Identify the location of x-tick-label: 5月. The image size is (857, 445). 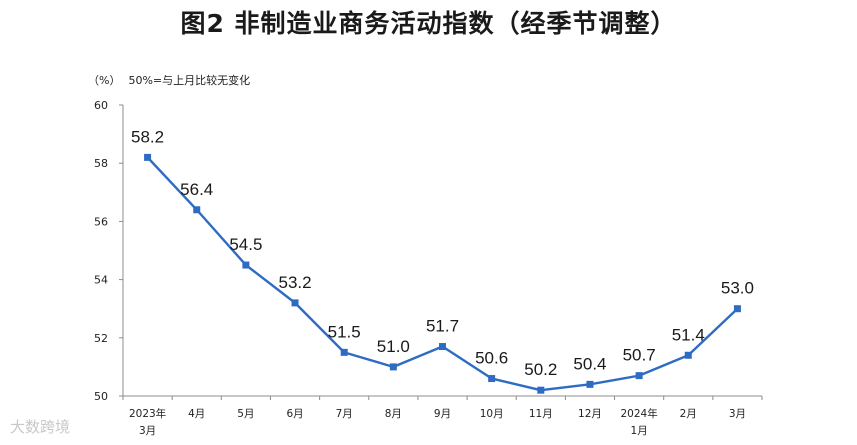
(245, 414).